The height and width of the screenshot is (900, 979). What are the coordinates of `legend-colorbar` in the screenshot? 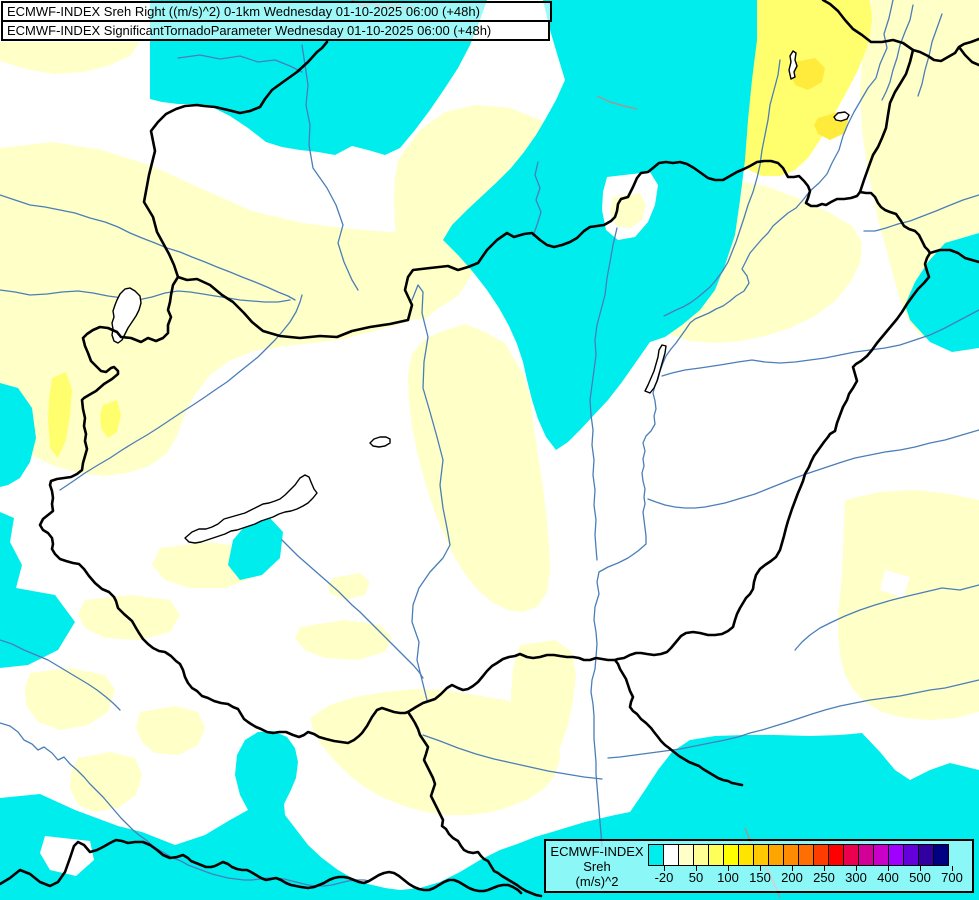 It's located at (798, 855).